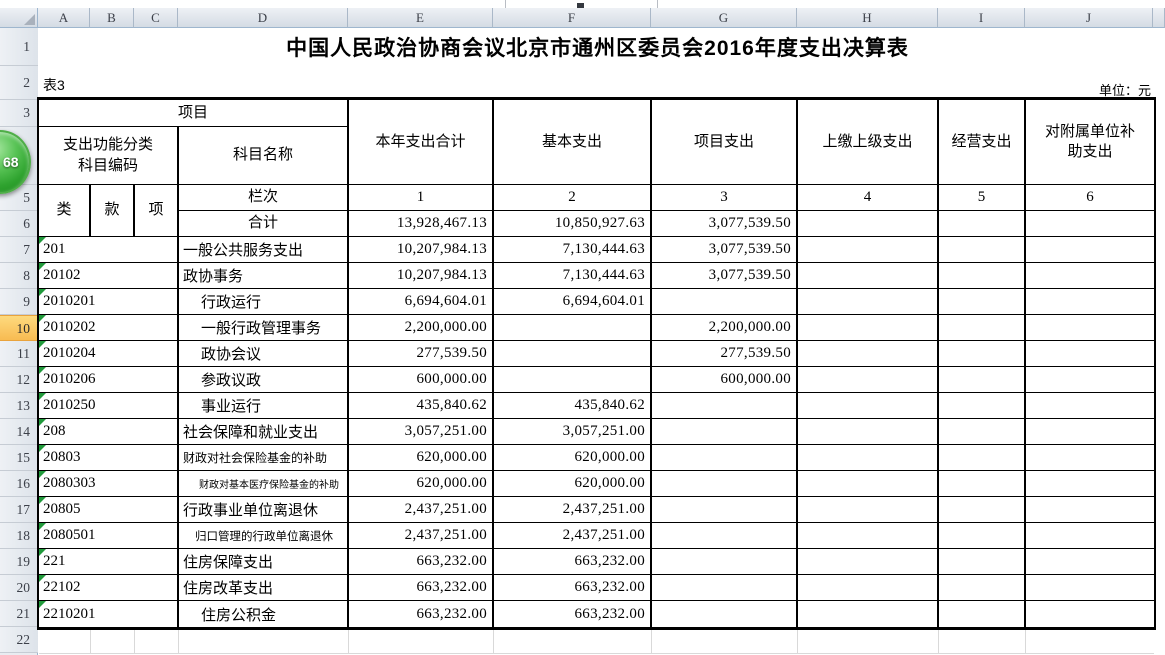  What do you see at coordinates (264, 510) in the screenshot?
I see `cell-subject-name: 行政事业单位离退休` at bounding box center [264, 510].